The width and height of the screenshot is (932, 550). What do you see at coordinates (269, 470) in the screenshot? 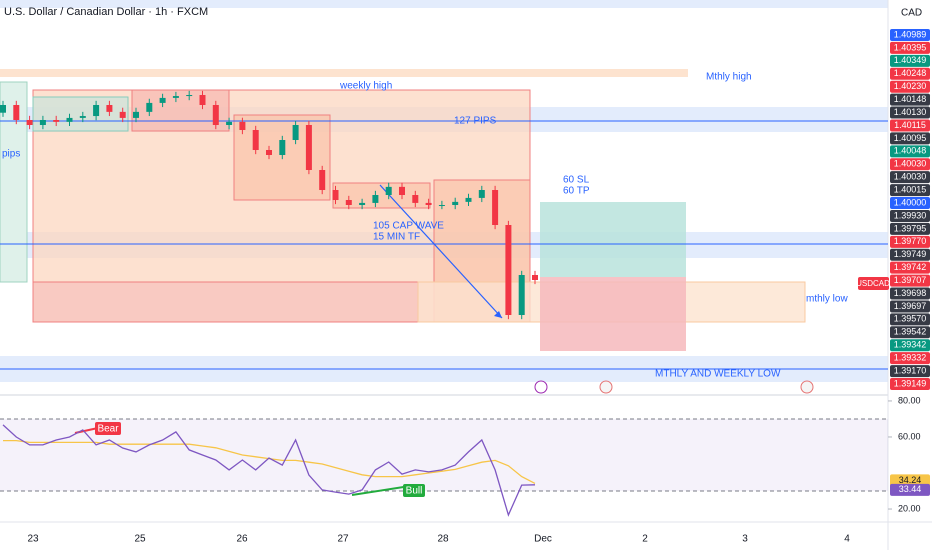
I see `series-line` at bounding box center [269, 470].